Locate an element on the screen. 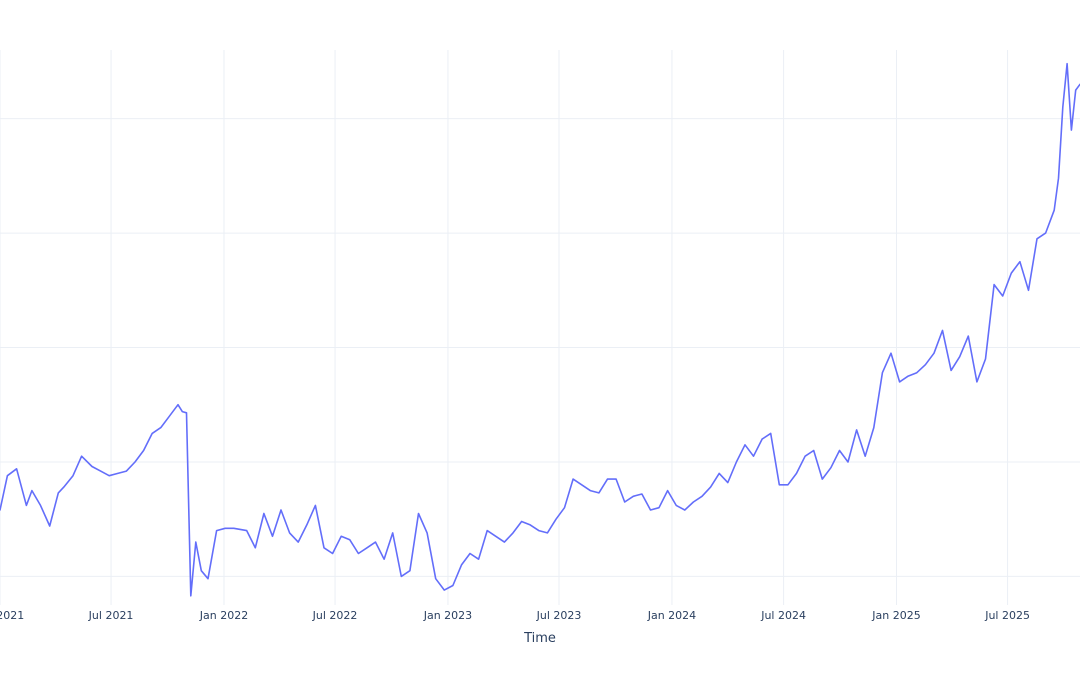 This screenshot has width=1080, height=675. x-tick-label: Jul 2021 is located at coordinates (111, 615).